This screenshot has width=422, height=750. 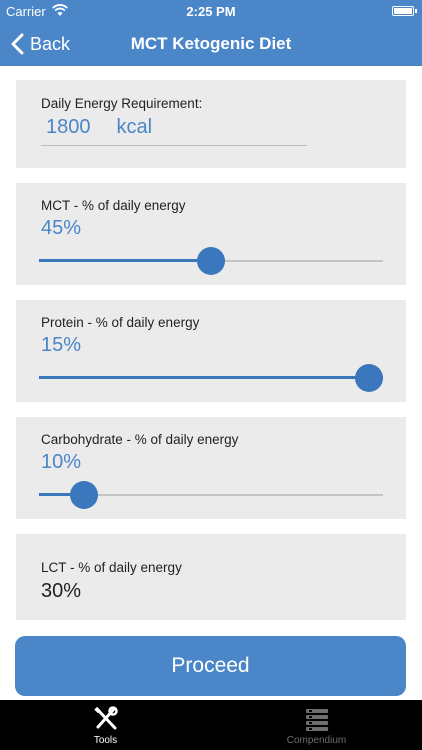 I want to click on proceed-button: Proceed, so click(x=210, y=666).